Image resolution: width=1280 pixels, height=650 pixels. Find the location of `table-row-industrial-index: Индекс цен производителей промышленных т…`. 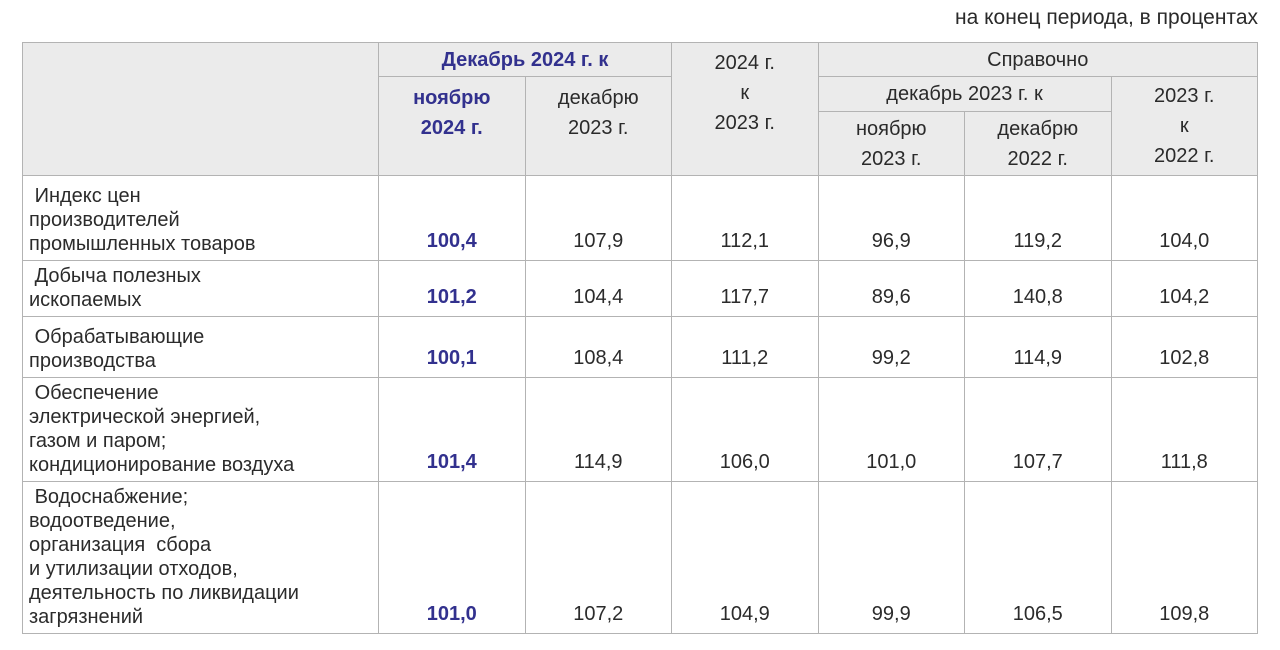

table-row-industrial-index: Индекс цен производителей промышленных т… is located at coordinates (640, 218).